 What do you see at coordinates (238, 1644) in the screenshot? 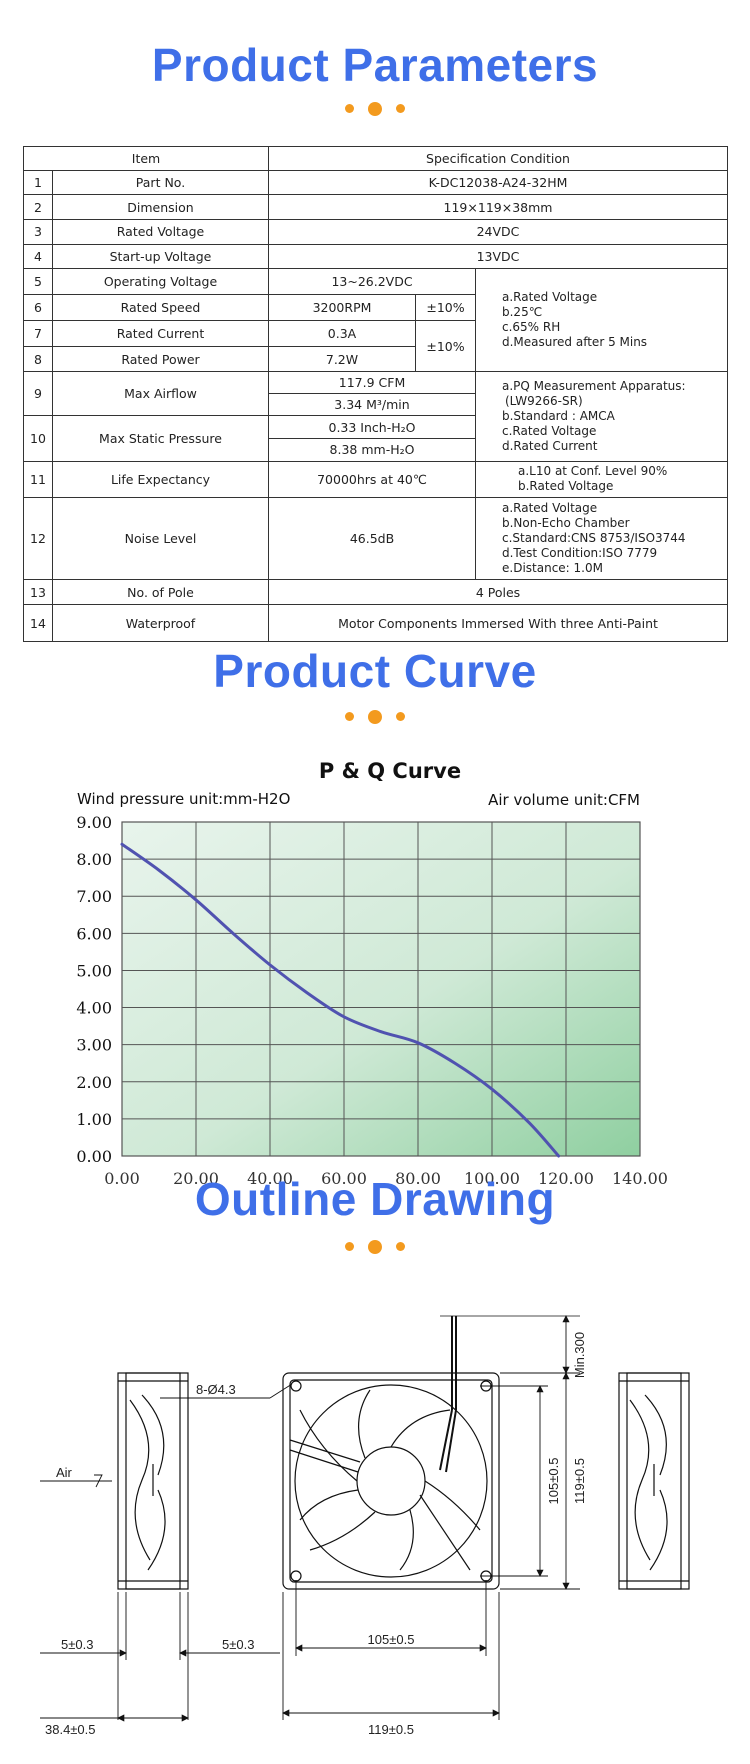
I see `dim-5-right: 5±0.3` at bounding box center [238, 1644].